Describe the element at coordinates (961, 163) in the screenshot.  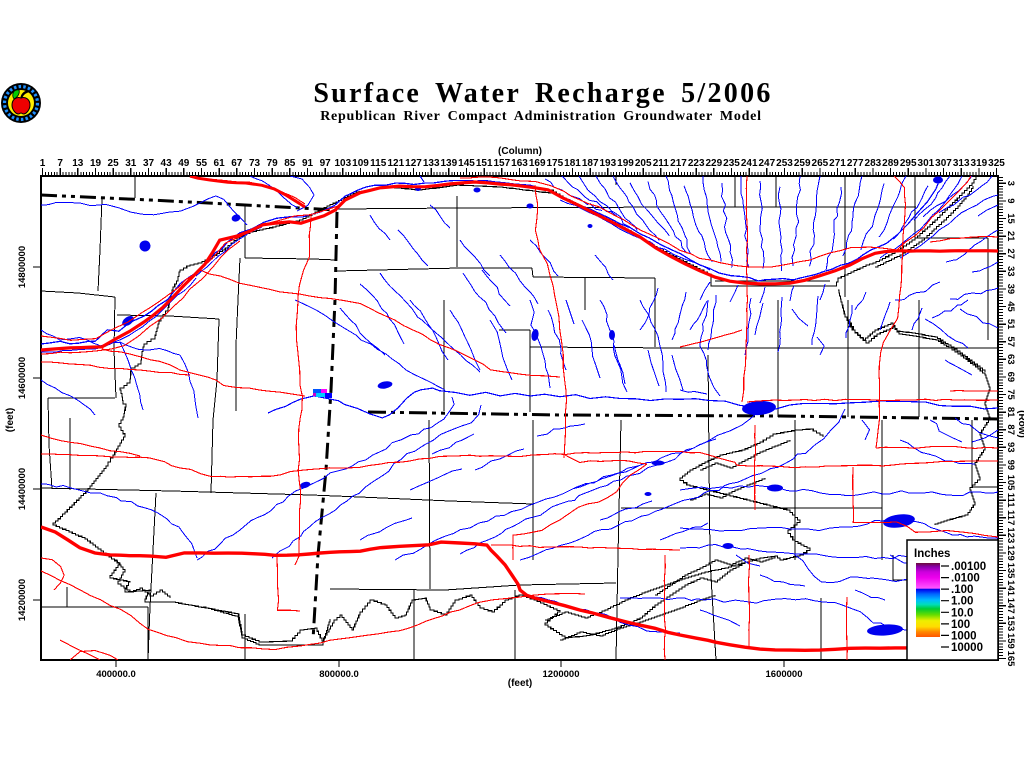
I see `svg-text: 313` at that location.